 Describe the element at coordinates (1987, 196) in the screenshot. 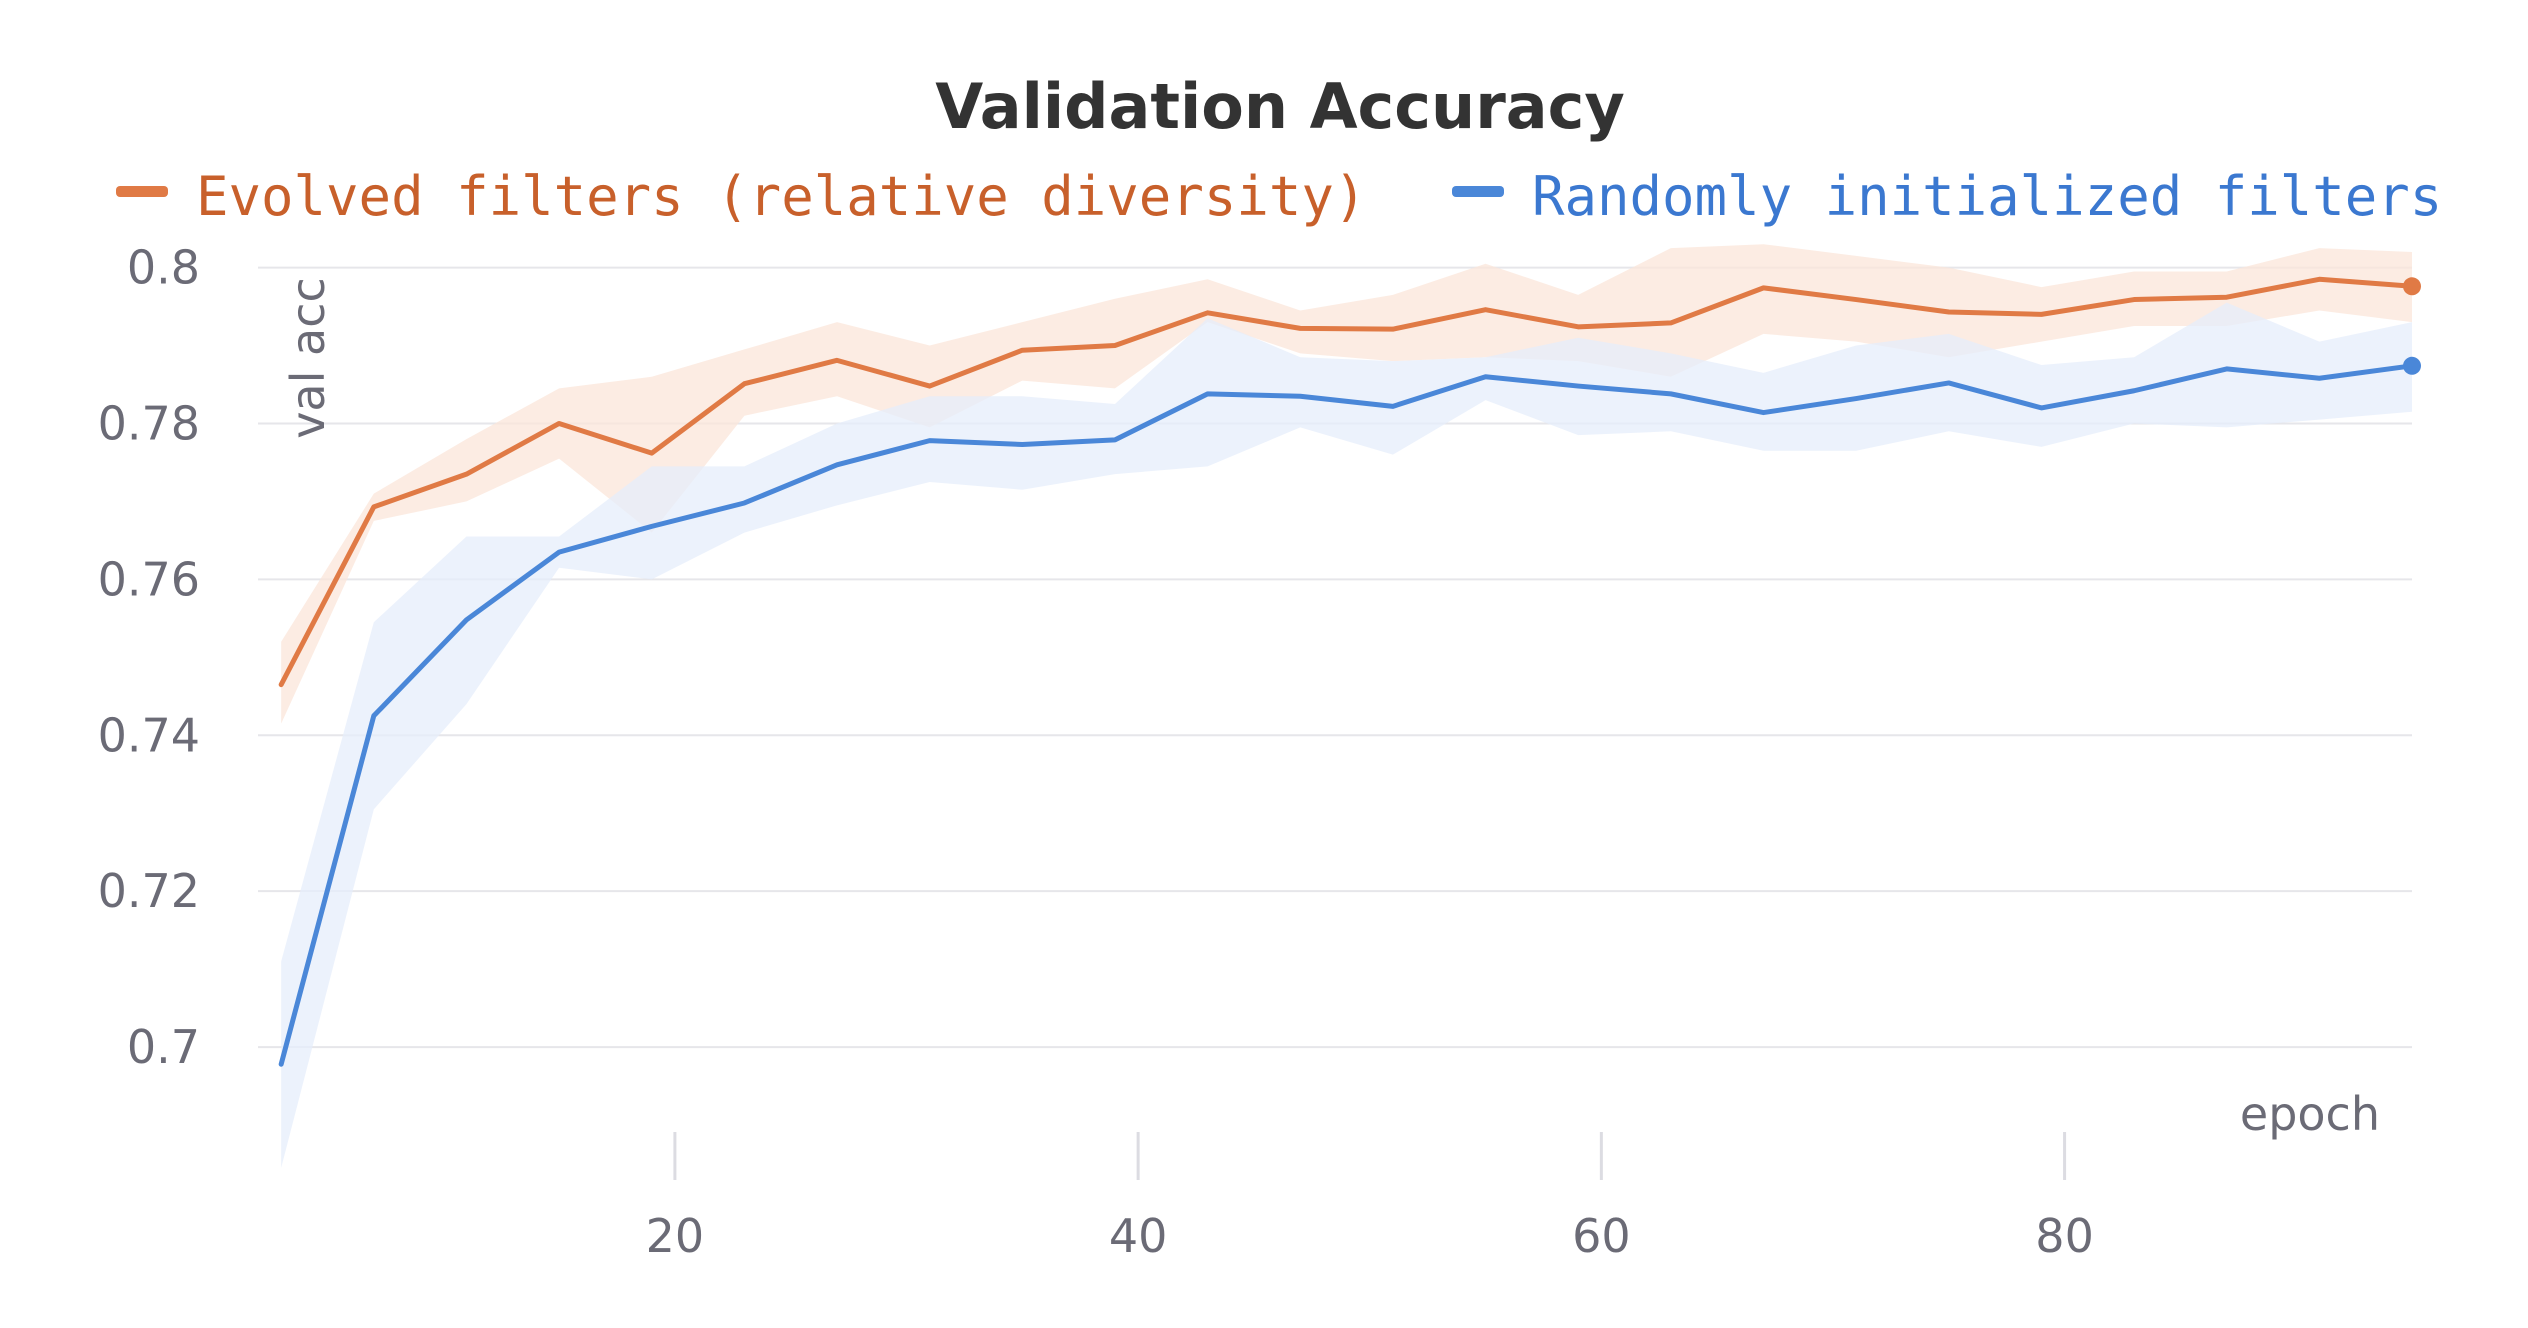

I see `legend-label-random: Randomly initialized filters` at that location.